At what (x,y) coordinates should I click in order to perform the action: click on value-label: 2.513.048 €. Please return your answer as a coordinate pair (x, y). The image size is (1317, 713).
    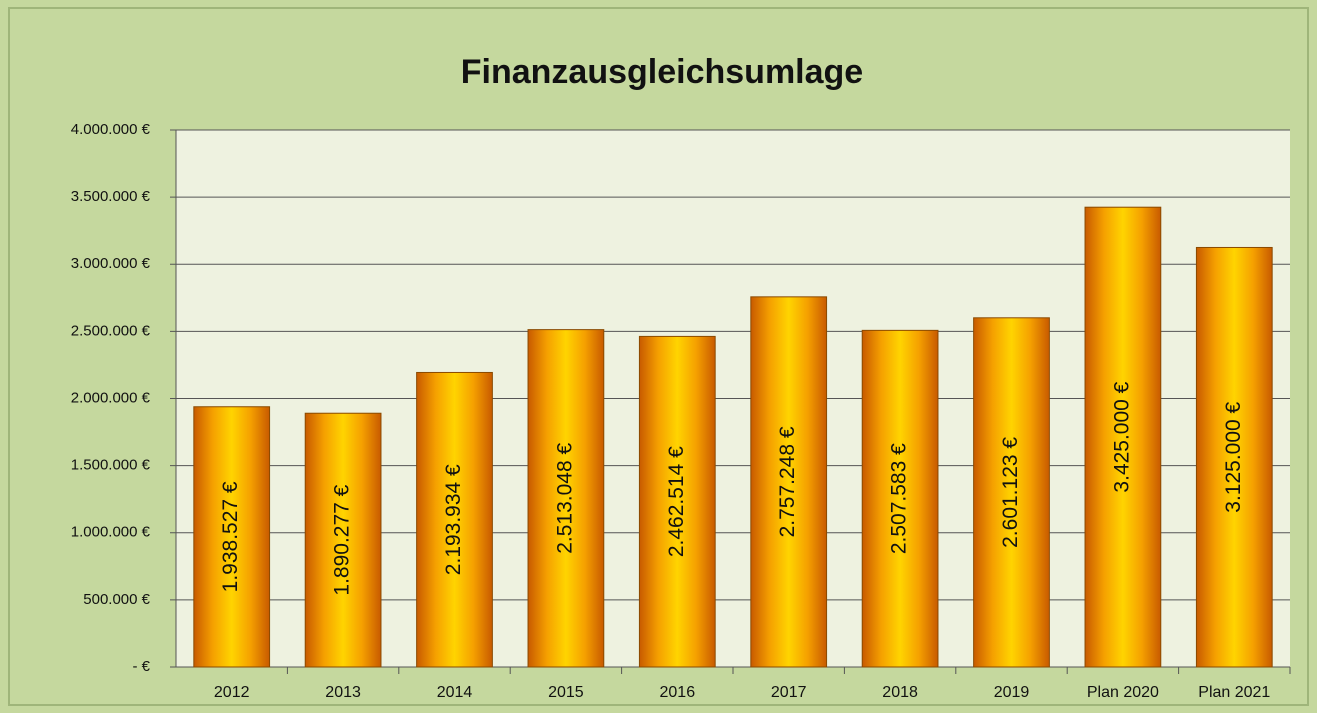
    Looking at the image, I should click on (564, 498).